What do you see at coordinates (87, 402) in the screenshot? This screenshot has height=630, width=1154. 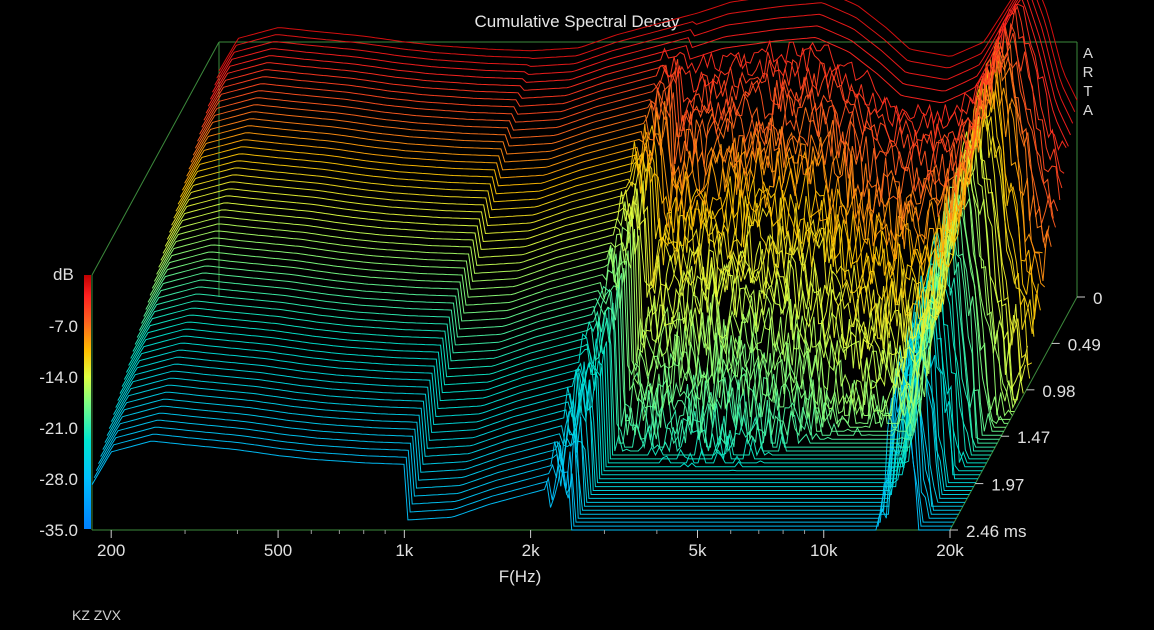 I see `colorbar` at bounding box center [87, 402].